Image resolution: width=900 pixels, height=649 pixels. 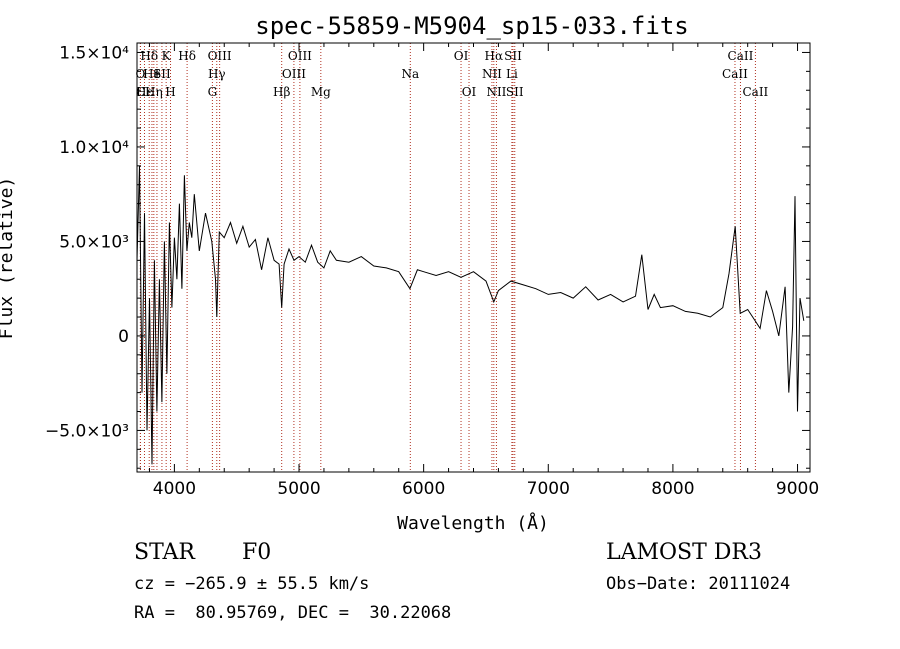 What do you see at coordinates (321, 92) in the screenshot?
I see `line-label-17: Mg` at bounding box center [321, 92].